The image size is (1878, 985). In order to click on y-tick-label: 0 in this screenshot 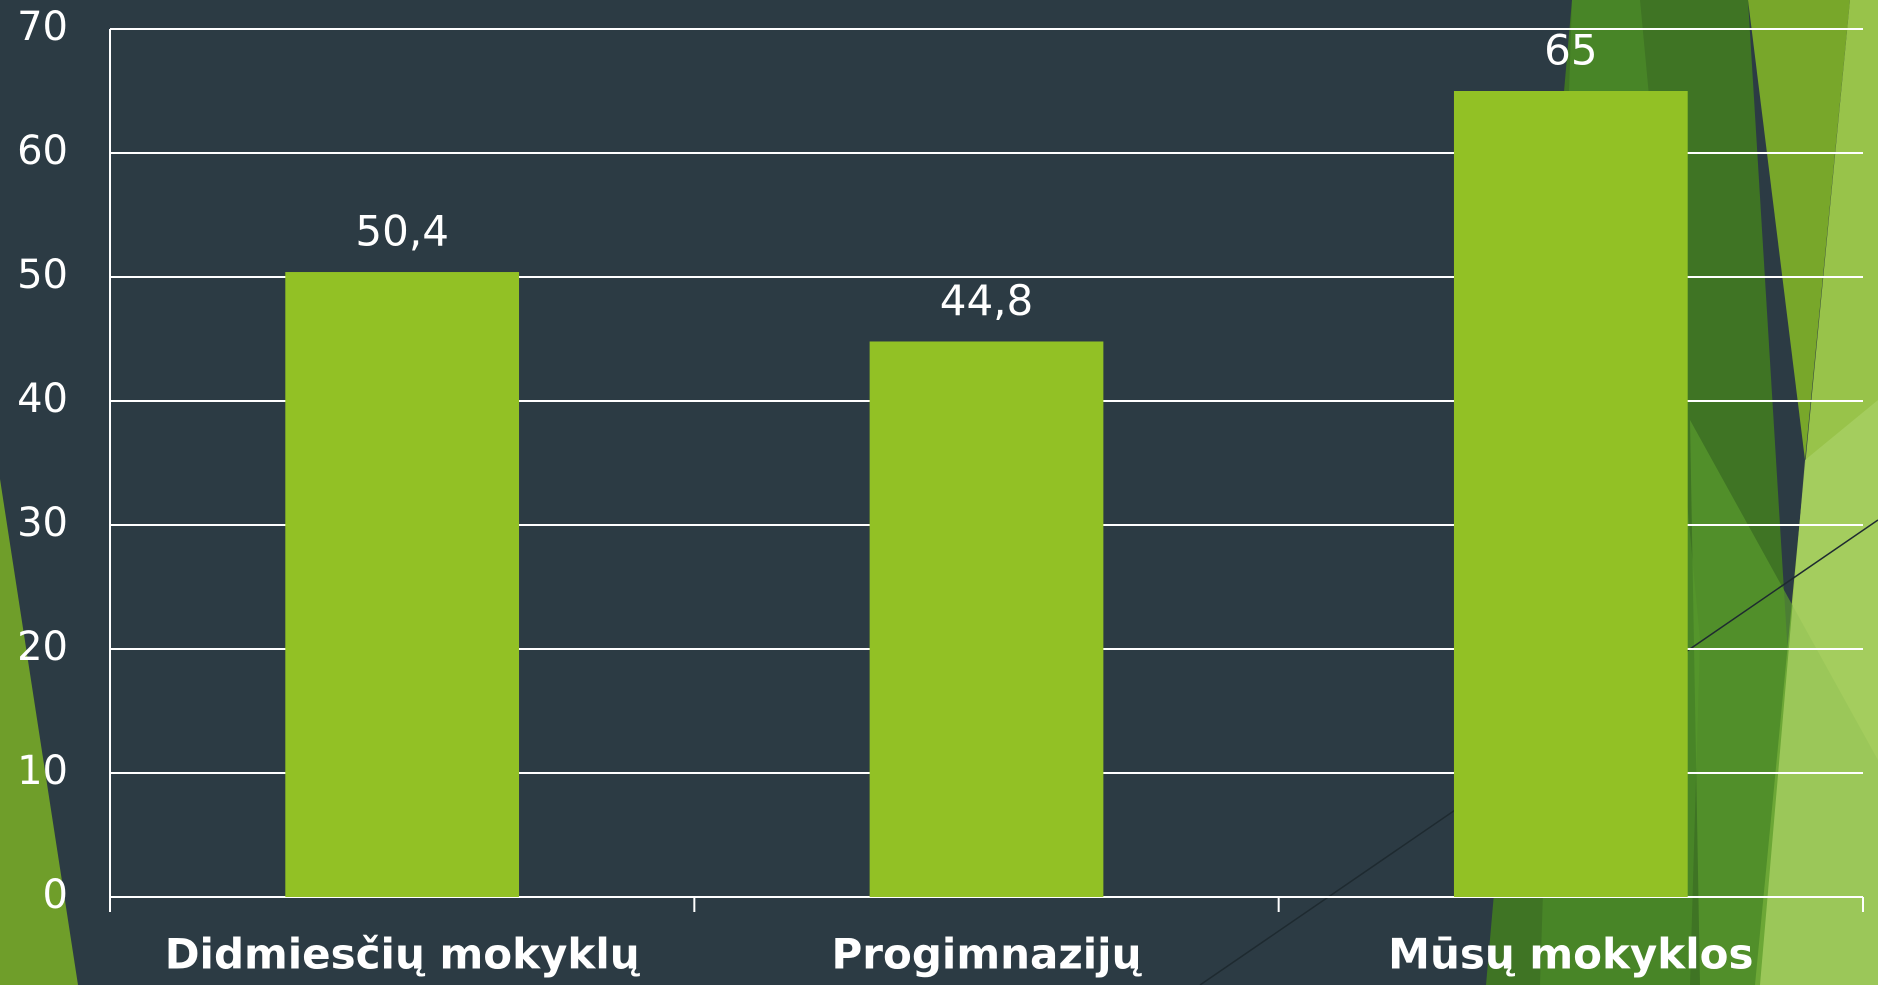, I will do `click(55, 895)`.